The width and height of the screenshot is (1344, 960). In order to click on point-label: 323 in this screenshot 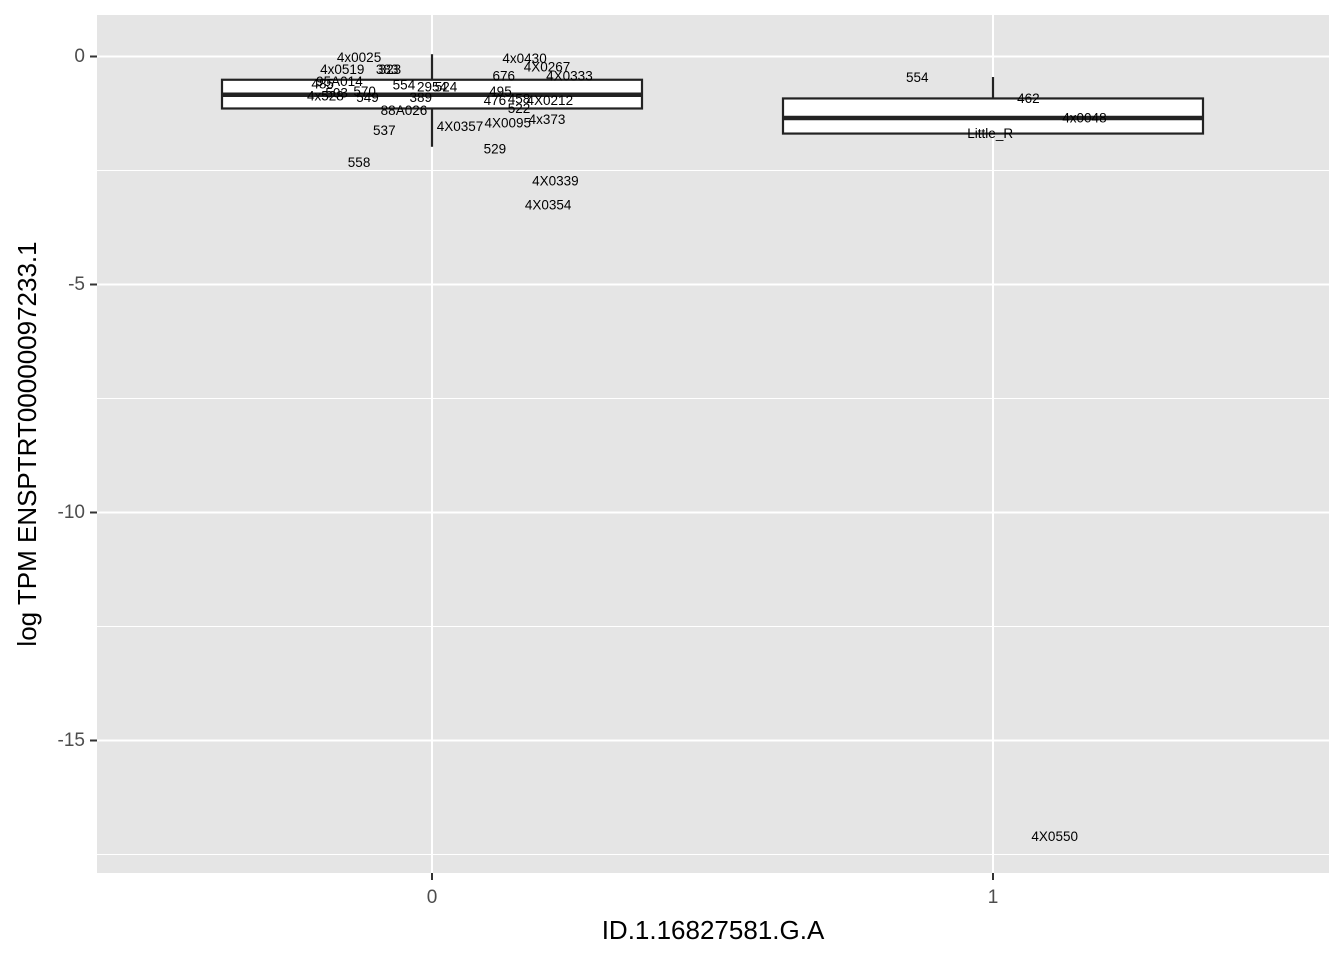, I will do `click(390, 69)`.